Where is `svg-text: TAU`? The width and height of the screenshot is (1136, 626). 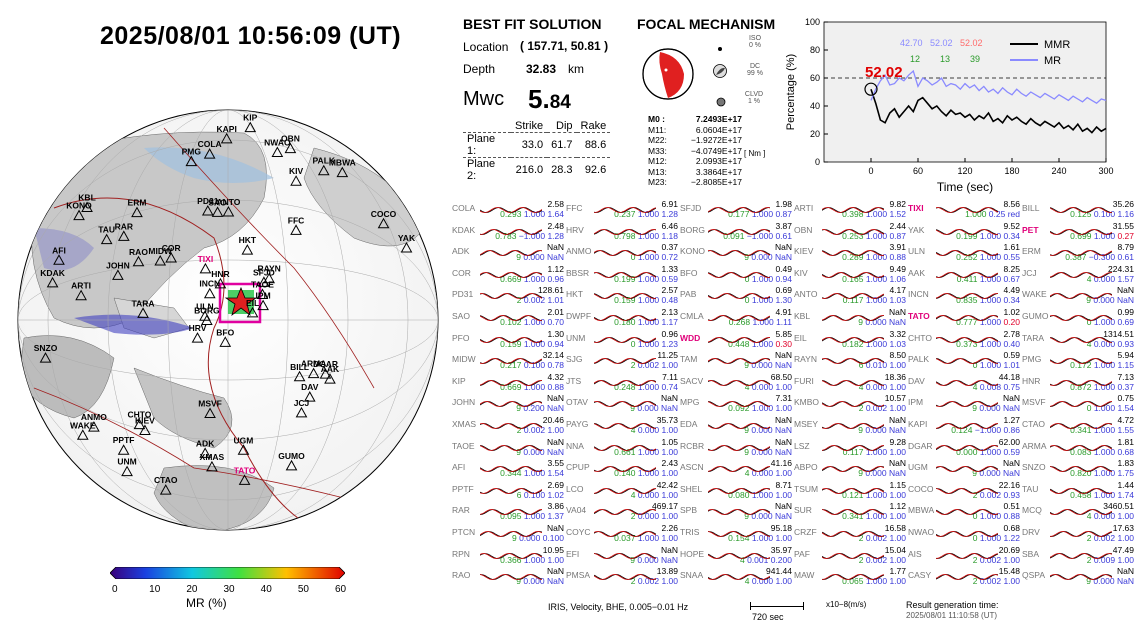 svg-text: TAU is located at coordinates (106, 230).